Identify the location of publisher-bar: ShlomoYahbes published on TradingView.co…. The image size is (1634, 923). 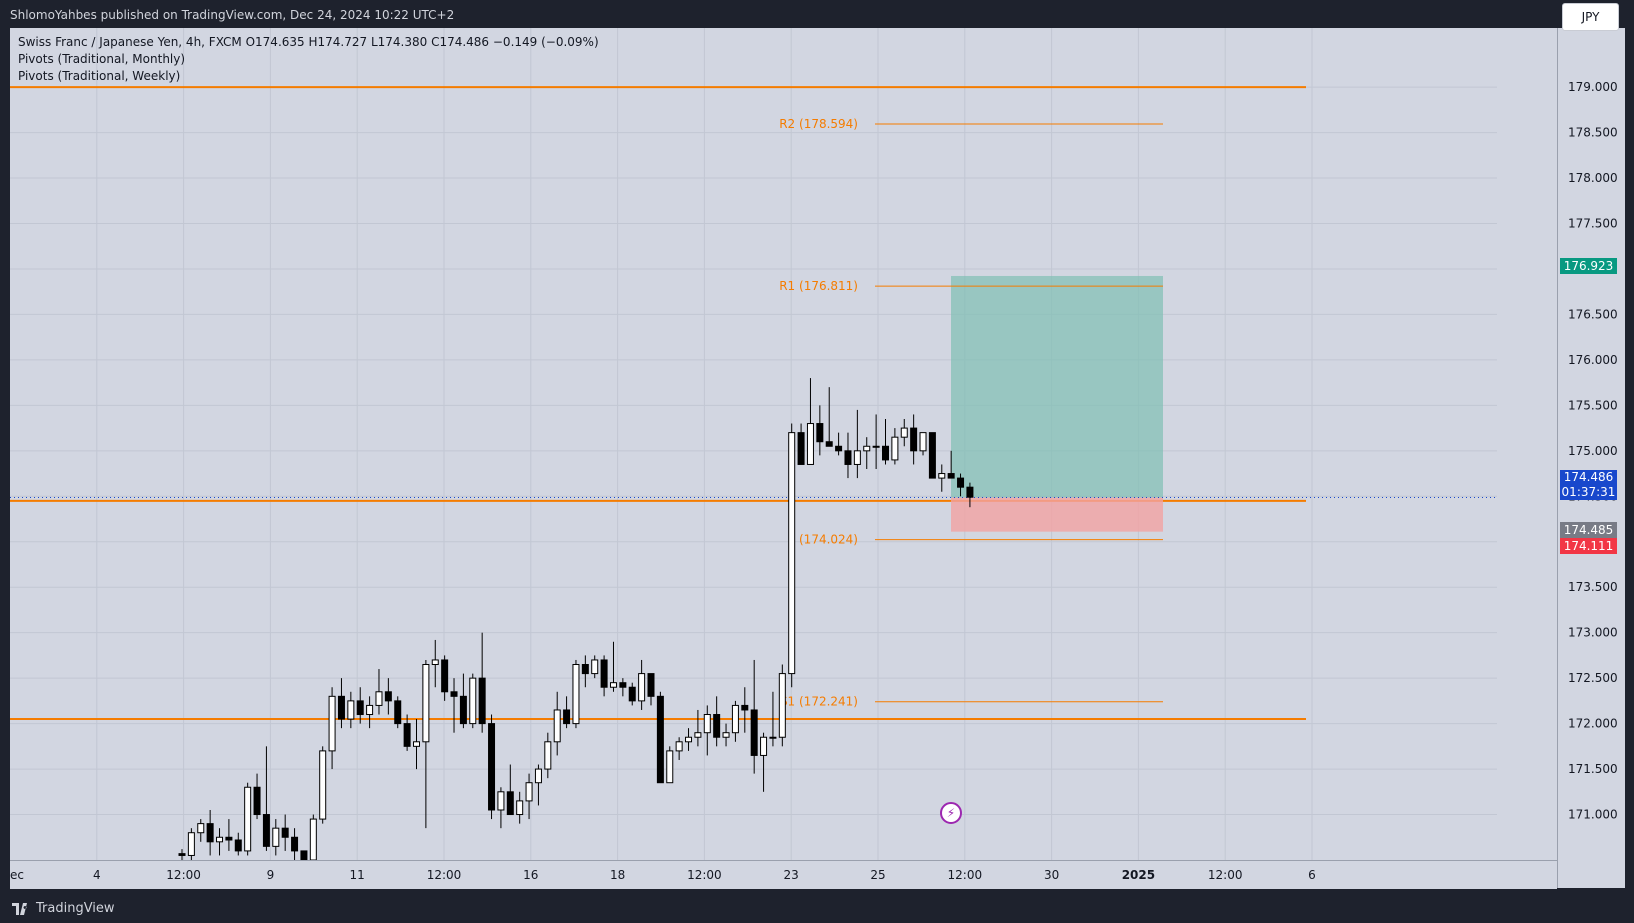
(817, 14).